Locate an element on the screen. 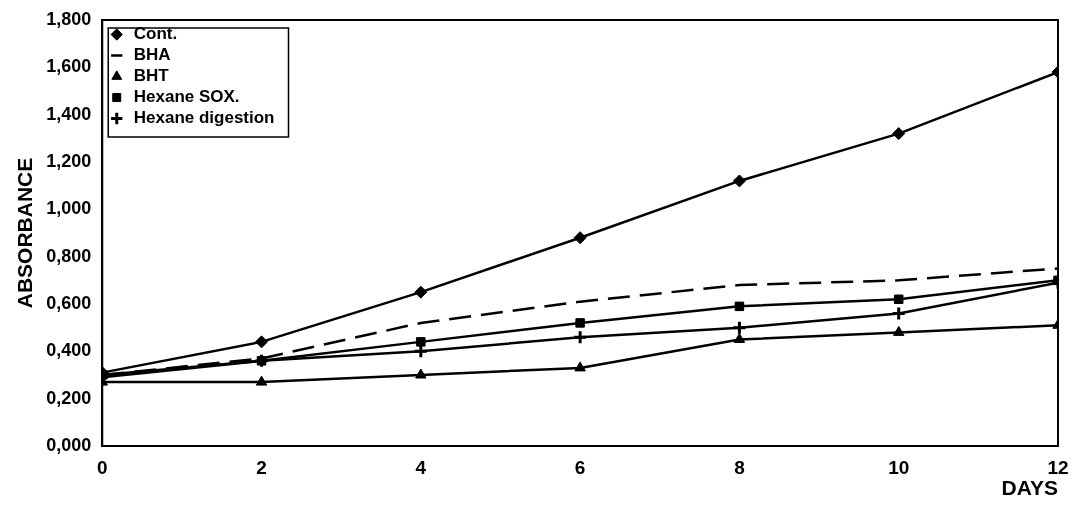 This screenshot has width=1088, height=516. x-tick-label: 12 is located at coordinates (1058, 467).